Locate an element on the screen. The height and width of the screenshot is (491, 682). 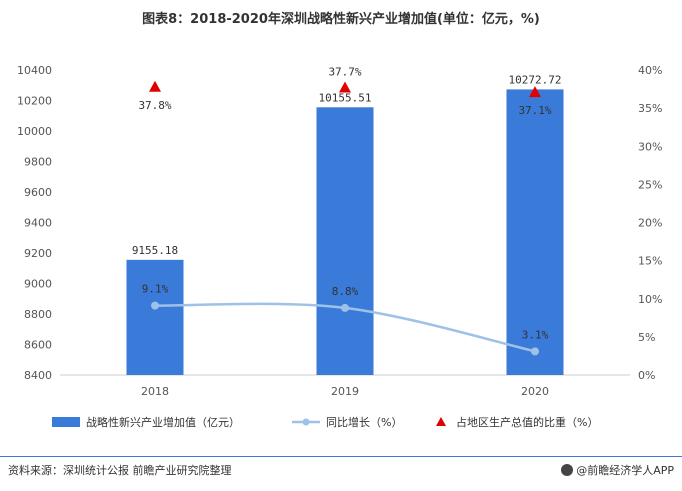
x-tick-label: 2020 is located at coordinates (535, 391).